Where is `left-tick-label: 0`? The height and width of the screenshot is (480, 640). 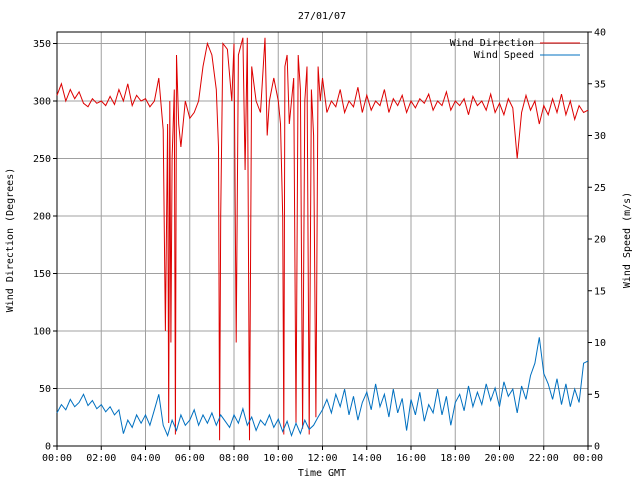 left-tick-label: 0 is located at coordinates (48, 447).